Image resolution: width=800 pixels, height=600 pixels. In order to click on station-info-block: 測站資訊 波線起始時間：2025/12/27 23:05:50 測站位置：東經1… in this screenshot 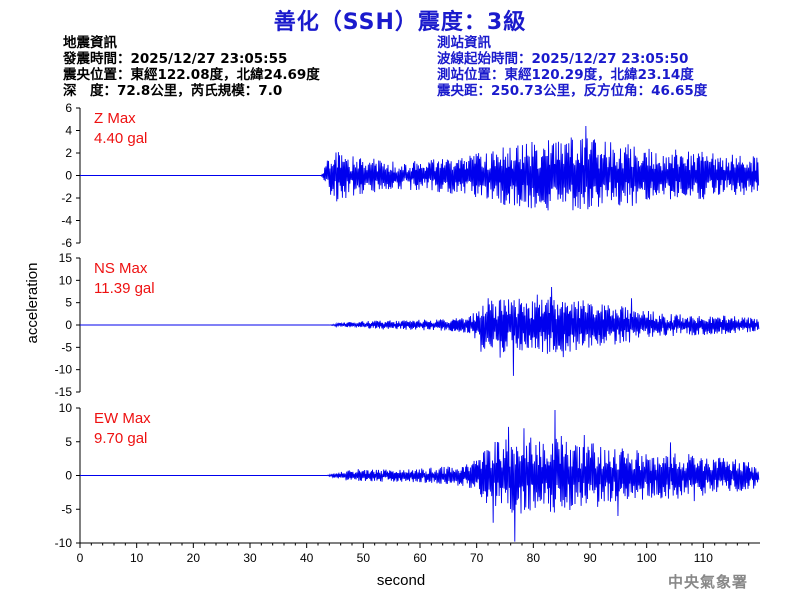, I will do `click(572, 67)`.